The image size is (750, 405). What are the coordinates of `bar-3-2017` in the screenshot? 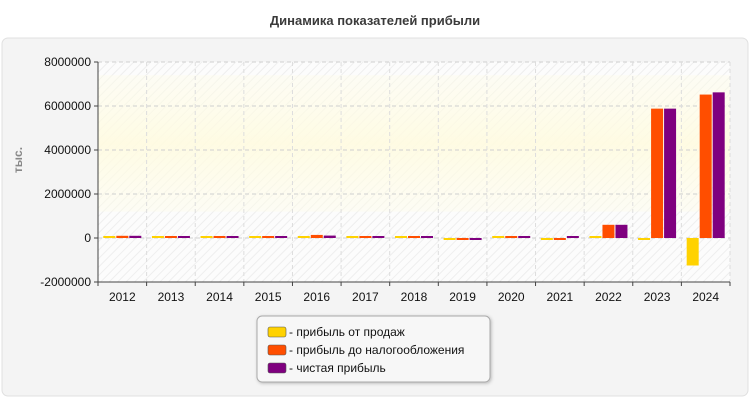 It's located at (378, 237).